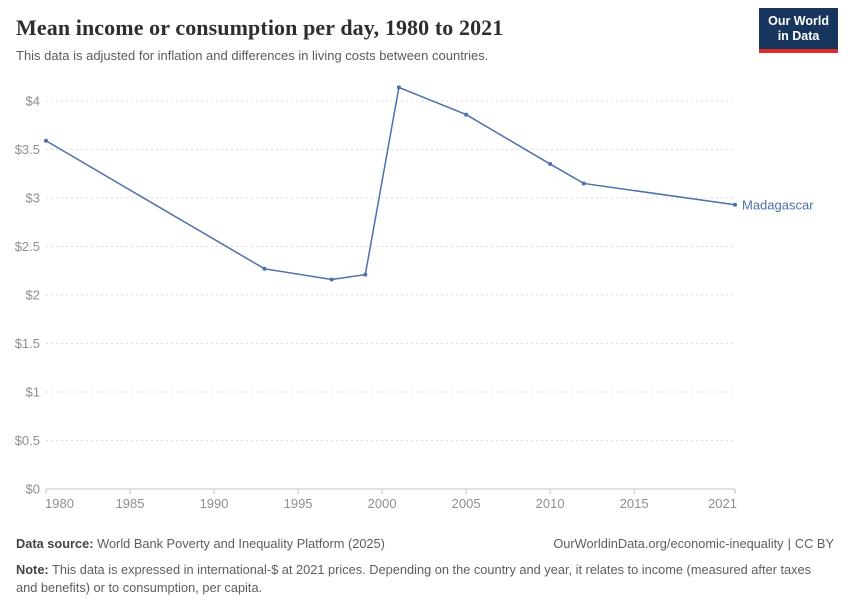  What do you see at coordinates (130, 503) in the screenshot?
I see `x-tick-label: 1985` at bounding box center [130, 503].